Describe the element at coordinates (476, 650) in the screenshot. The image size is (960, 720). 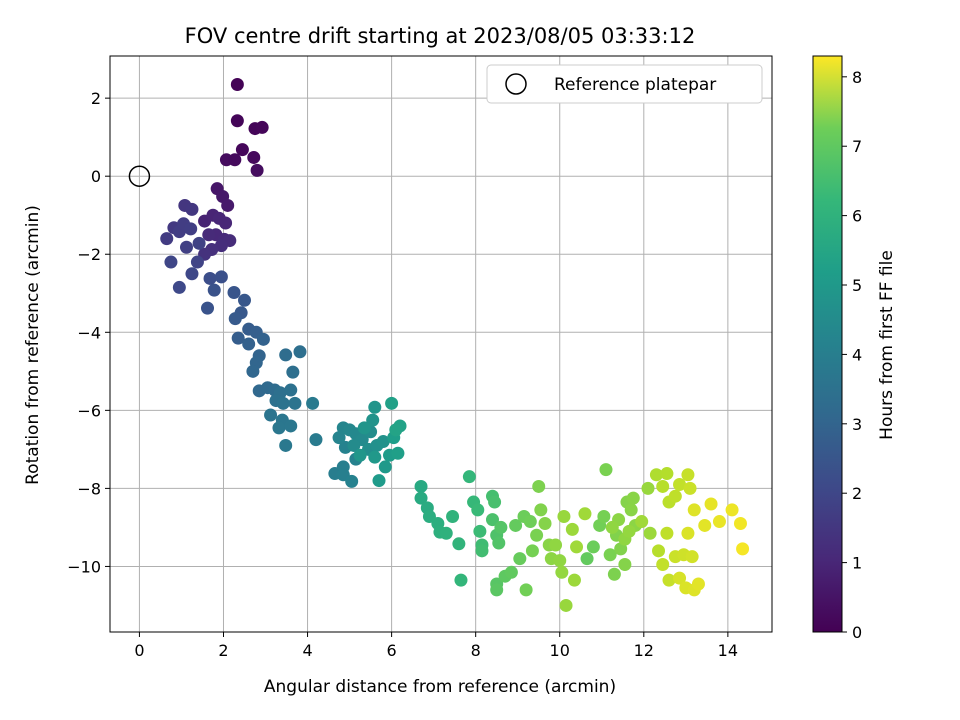
I see `x-tick-label: 8` at that location.